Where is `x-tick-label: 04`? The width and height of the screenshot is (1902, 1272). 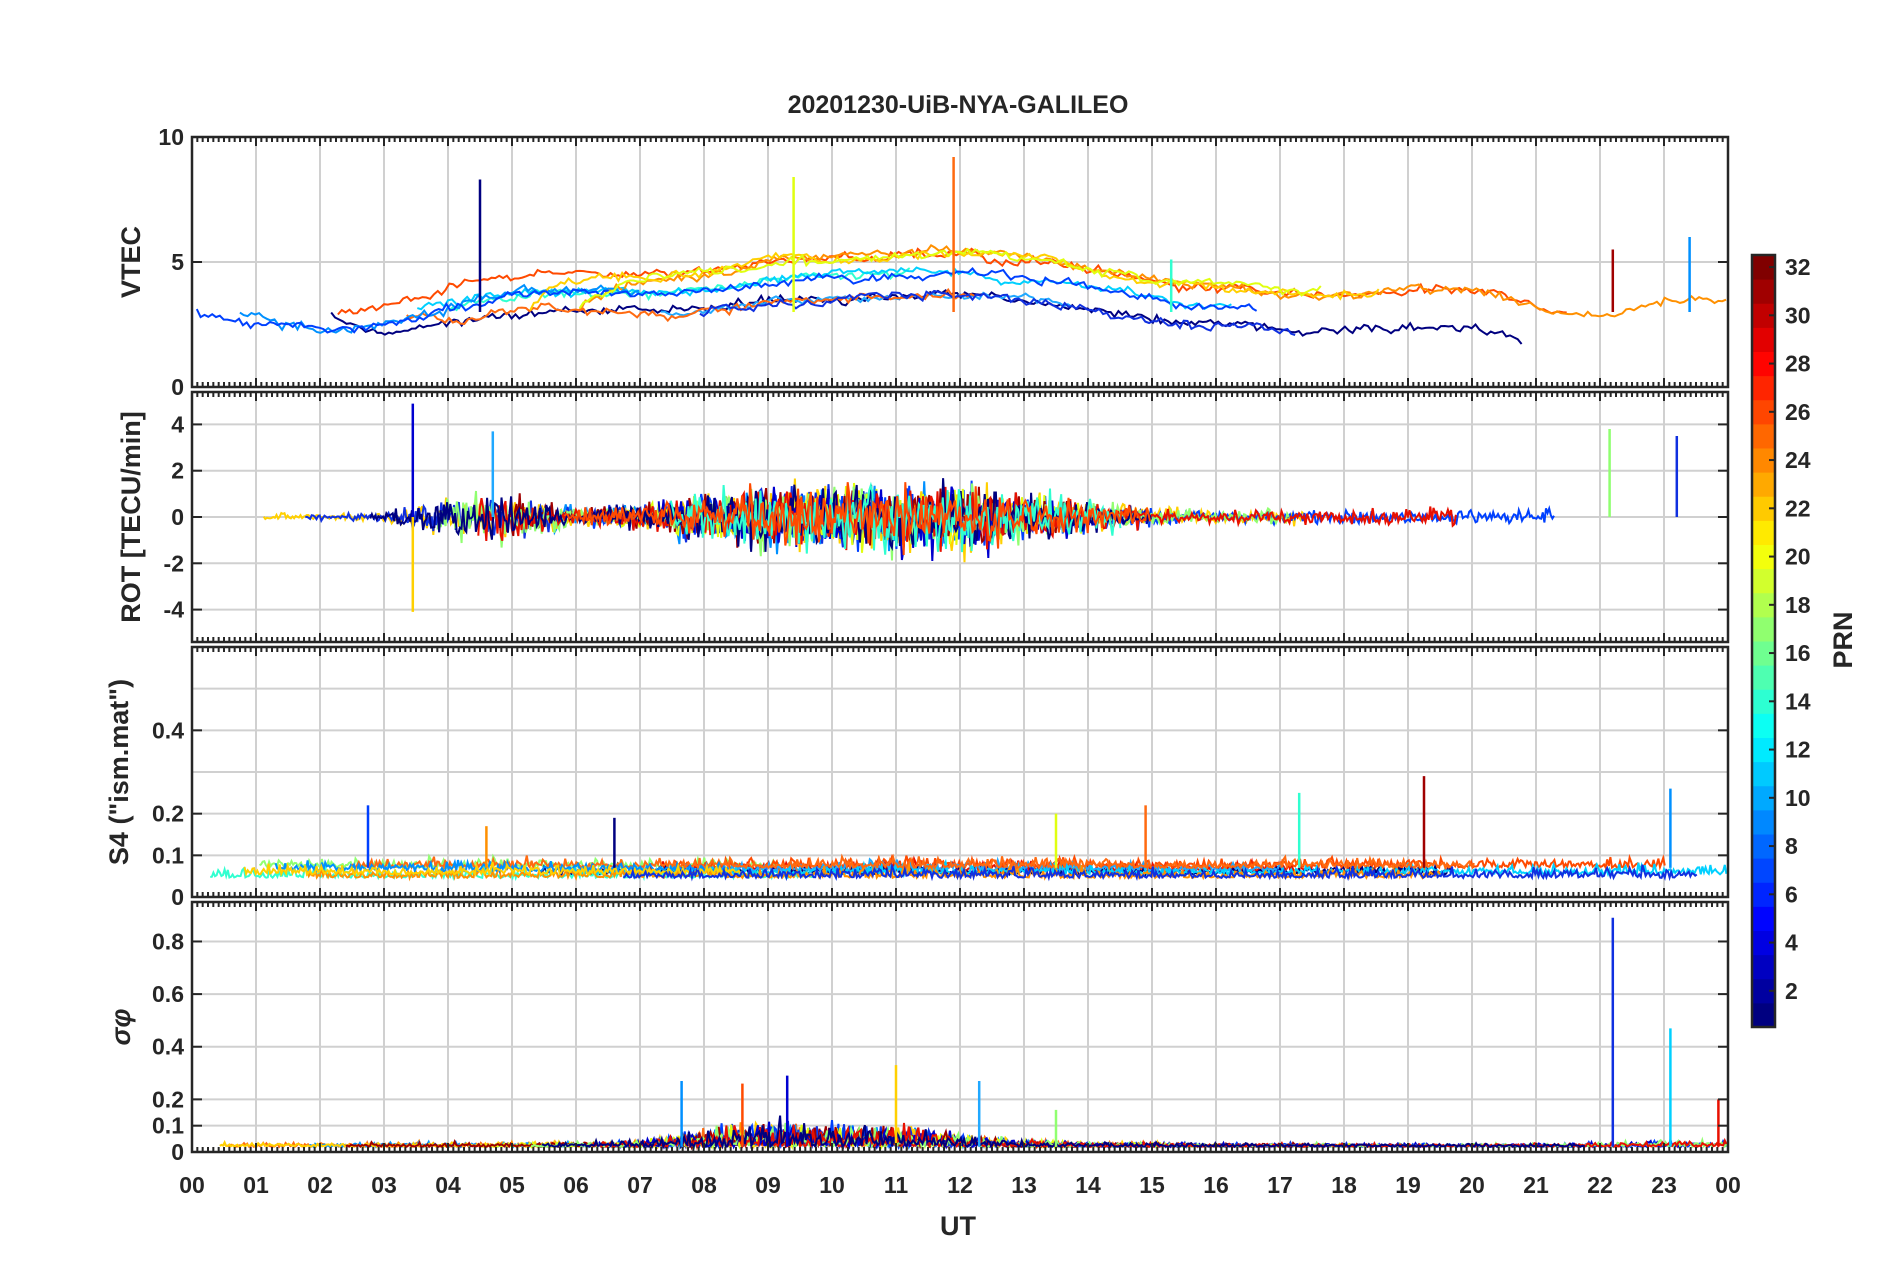 x-tick-label: 04 is located at coordinates (448, 1185).